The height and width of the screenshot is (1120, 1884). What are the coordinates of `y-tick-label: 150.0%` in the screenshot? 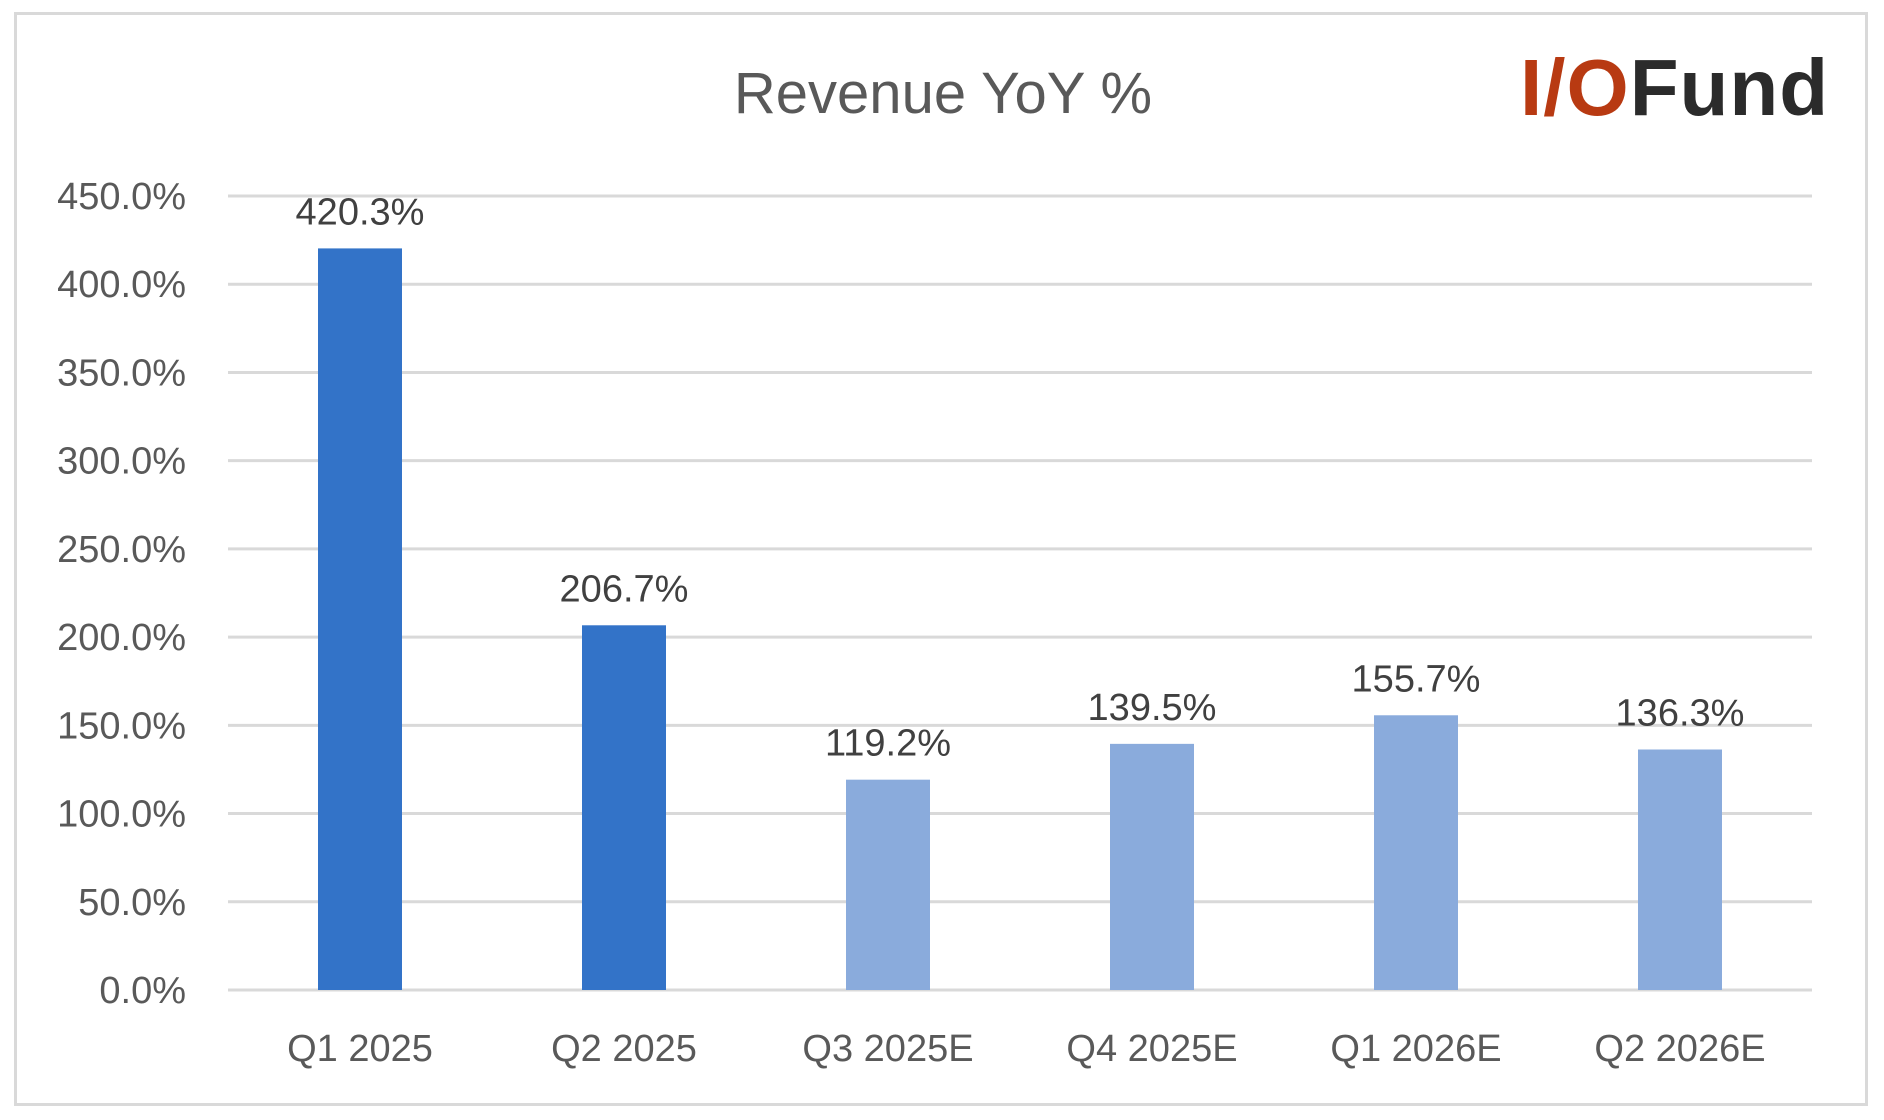 It's located at (121, 726).